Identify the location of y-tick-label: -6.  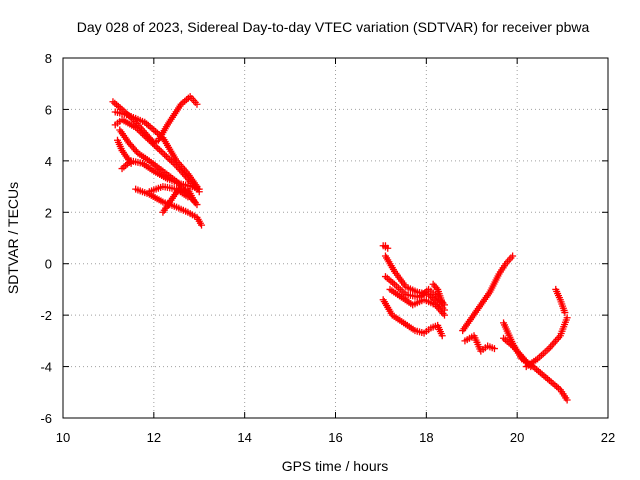
(46, 418).